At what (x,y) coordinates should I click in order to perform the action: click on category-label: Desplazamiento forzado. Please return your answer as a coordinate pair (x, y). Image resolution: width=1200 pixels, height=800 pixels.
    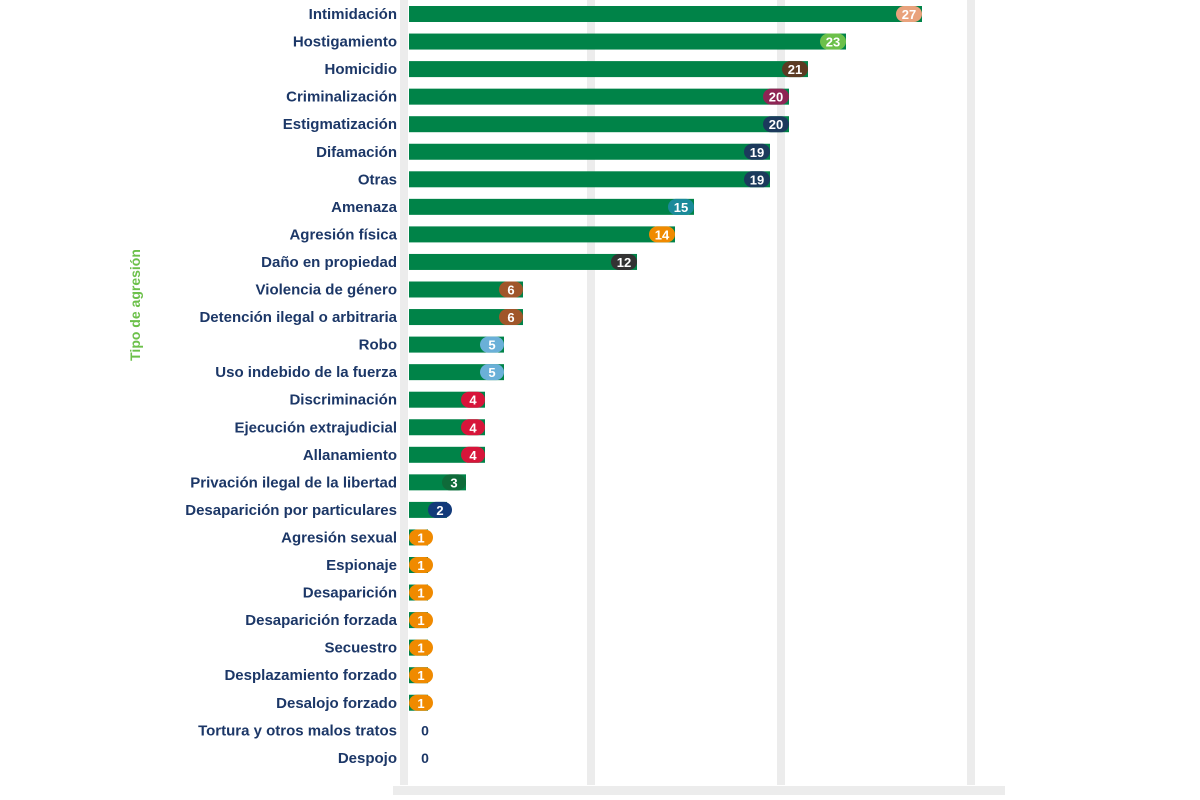
    Looking at the image, I should click on (310, 675).